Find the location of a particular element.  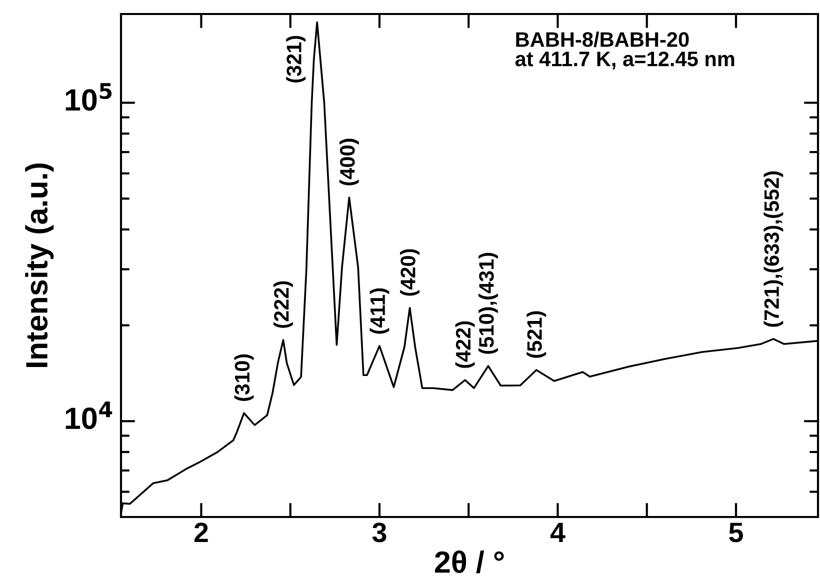

y-tick-label: 10$^{5}$ is located at coordinates (89, 97).